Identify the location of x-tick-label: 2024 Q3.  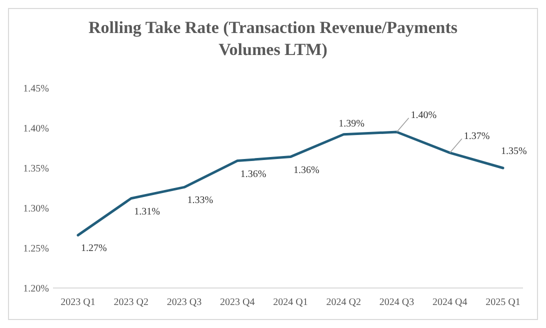
(396, 302).